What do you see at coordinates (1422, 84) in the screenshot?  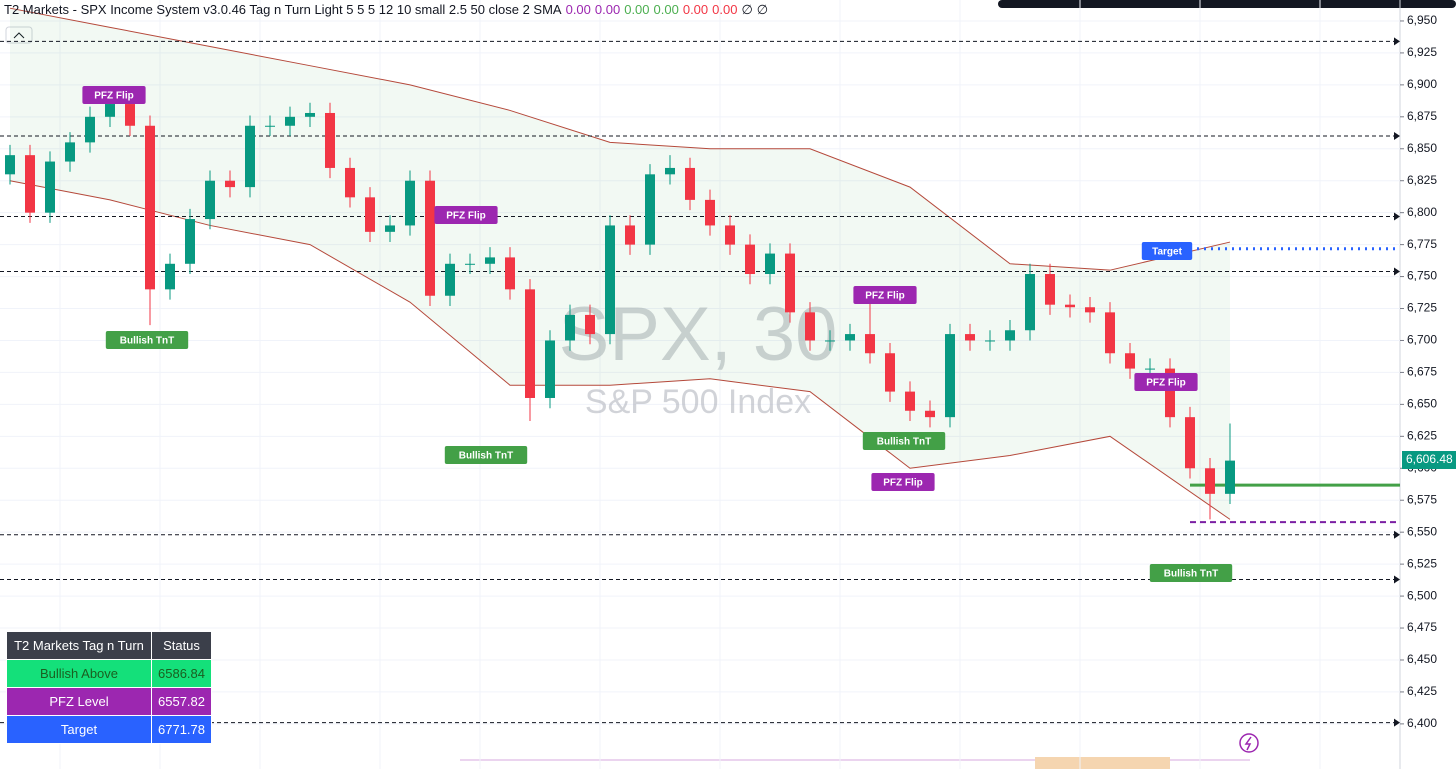 I see `y-tick-label: 6,900` at bounding box center [1422, 84].